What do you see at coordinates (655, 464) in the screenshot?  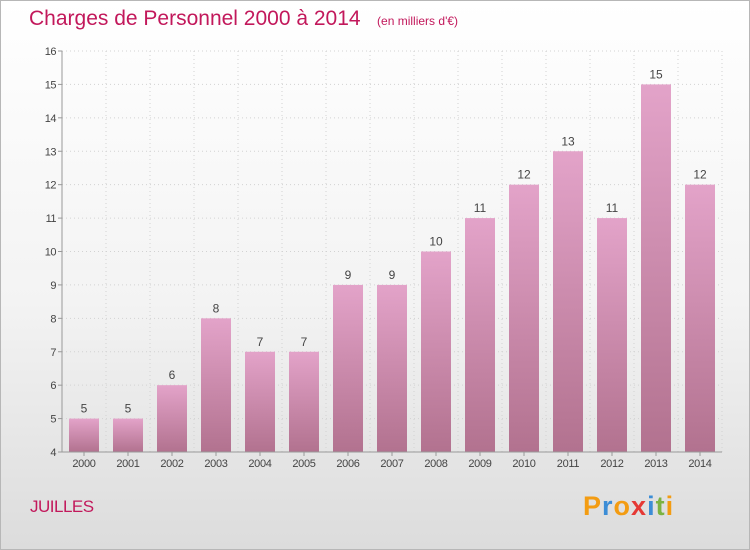 I see `x-tick-label: 2013` at bounding box center [655, 464].